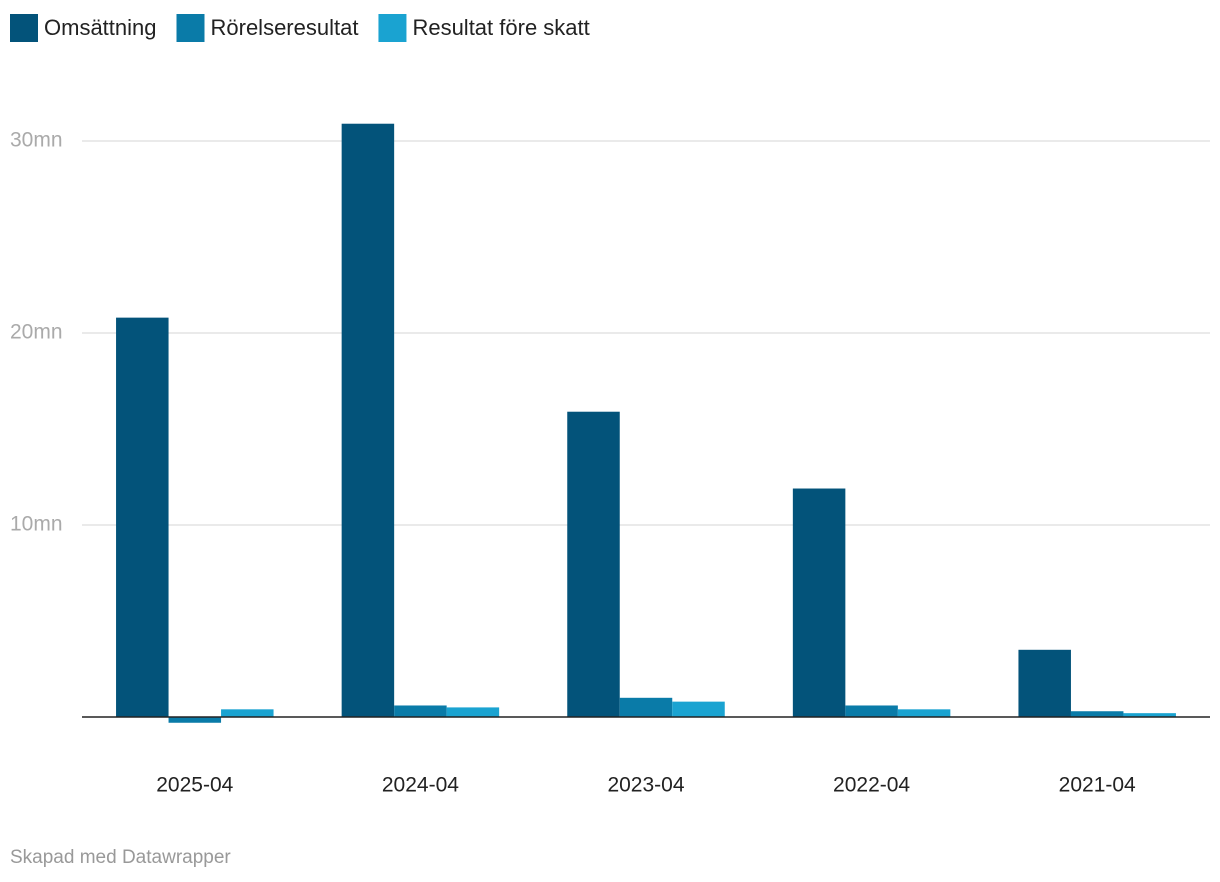  What do you see at coordinates (36, 140) in the screenshot?
I see `y-tick-label: 30mn` at bounding box center [36, 140].